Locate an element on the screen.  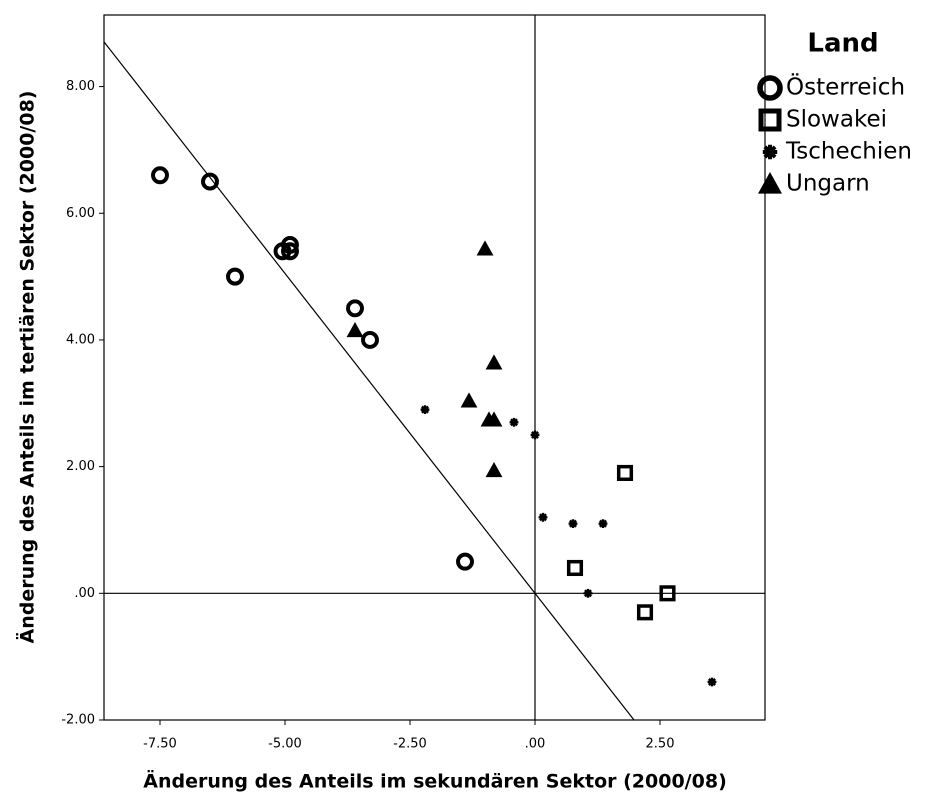
x-tick-label: -2.50 is located at coordinates (410, 744).